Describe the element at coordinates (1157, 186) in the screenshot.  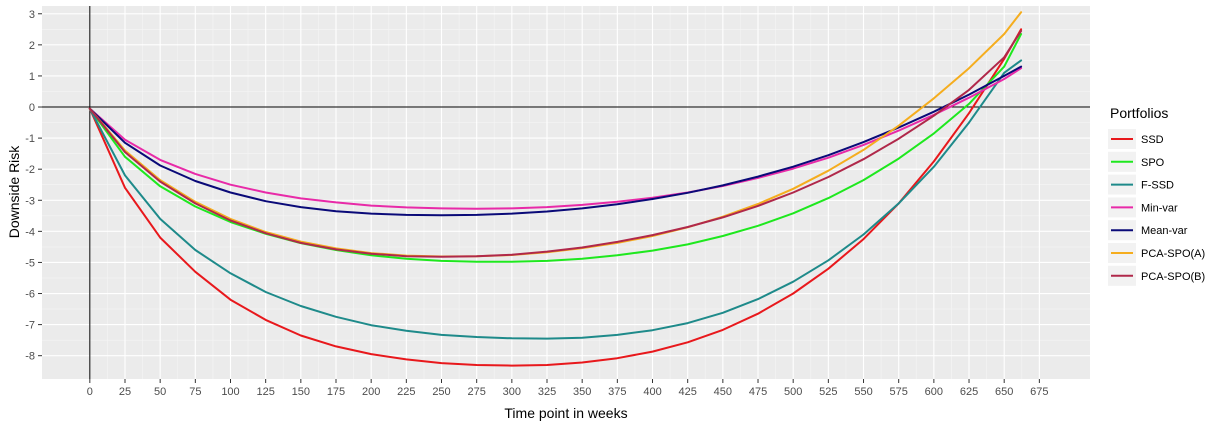
I see `legend-label: F-SSD` at that location.